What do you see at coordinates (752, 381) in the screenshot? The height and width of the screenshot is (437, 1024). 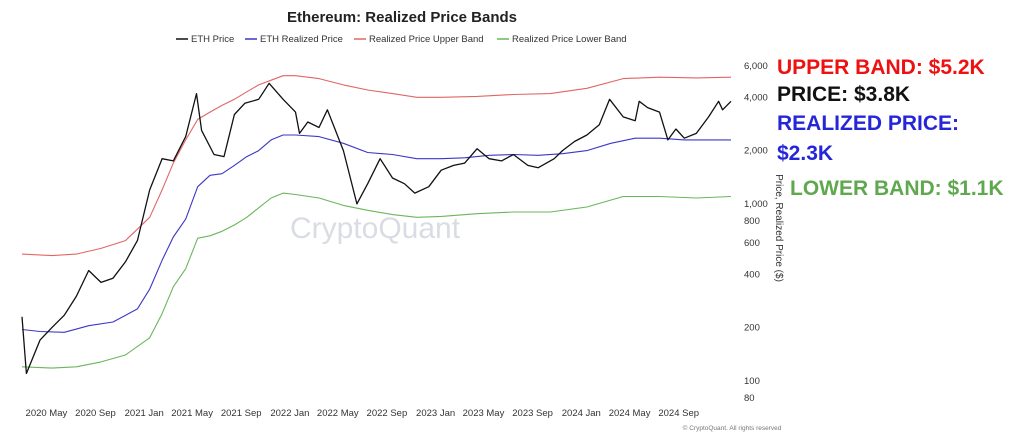 I see `y-tick-label: 100` at bounding box center [752, 381].